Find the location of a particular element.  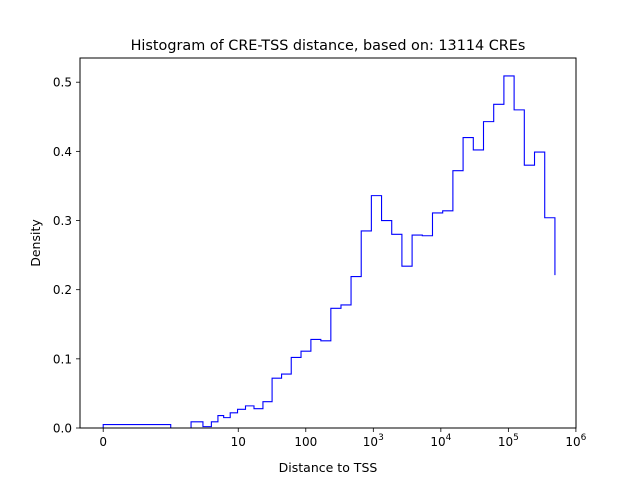

y-tick-label: 0.2 is located at coordinates (62, 290).